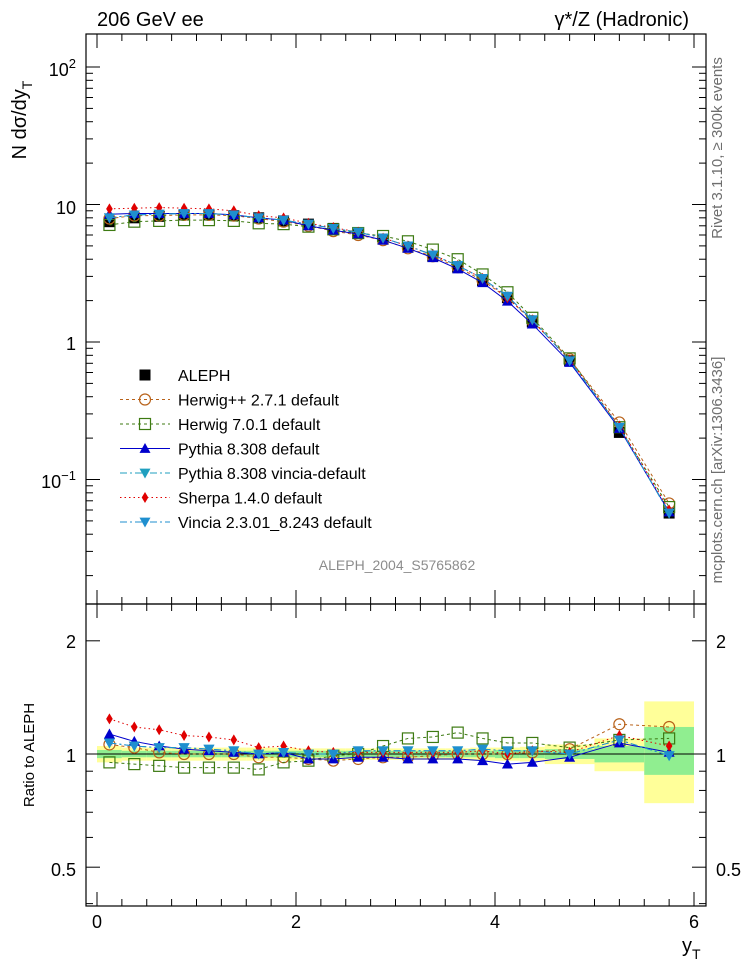  Describe the element at coordinates (66, 208) in the screenshot. I see `ytick-10: 10` at that location.